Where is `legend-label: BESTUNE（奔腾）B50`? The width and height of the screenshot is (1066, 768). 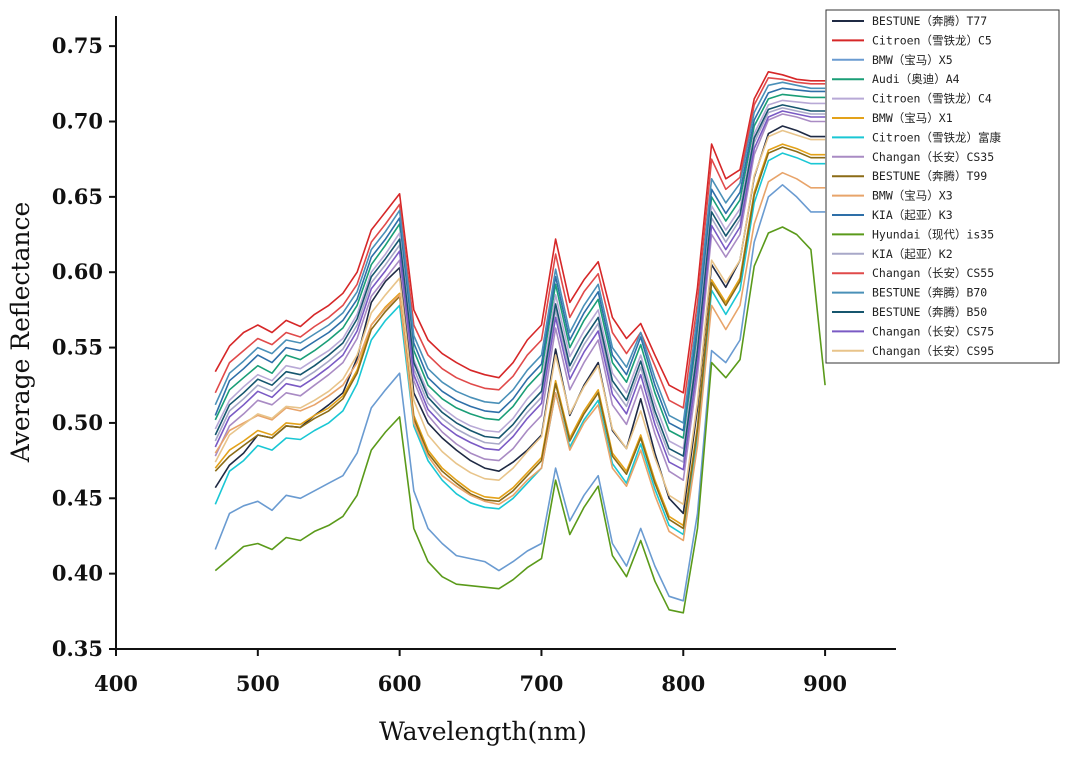
legend-label: BESTUNE（奔腾）B50 is located at coordinates (929, 312).